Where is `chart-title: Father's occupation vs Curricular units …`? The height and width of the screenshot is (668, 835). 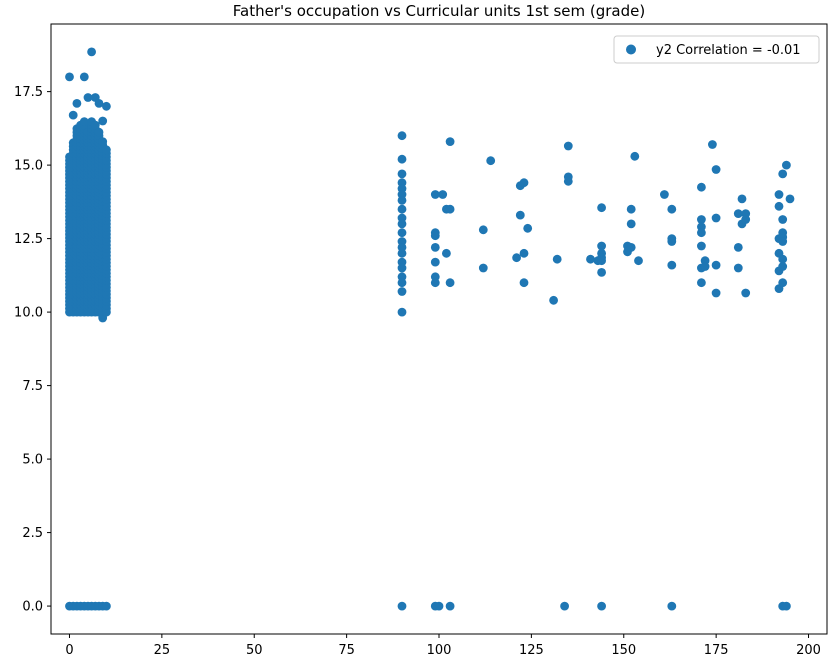 chart-title: Father's occupation vs Curricular units … is located at coordinates (439, 11).